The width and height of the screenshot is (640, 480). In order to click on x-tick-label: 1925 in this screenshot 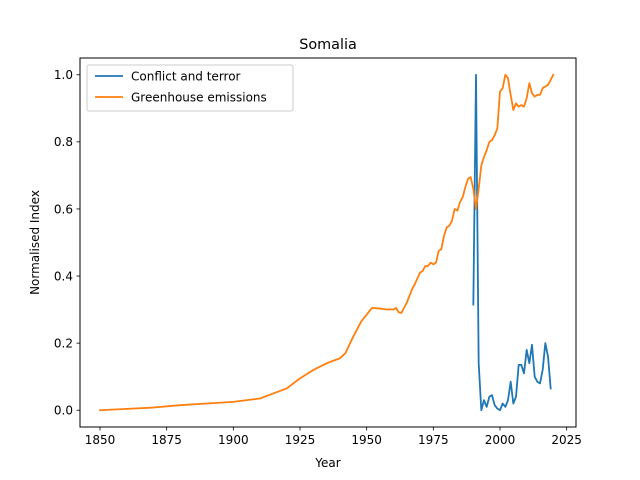, I will do `click(300, 440)`.